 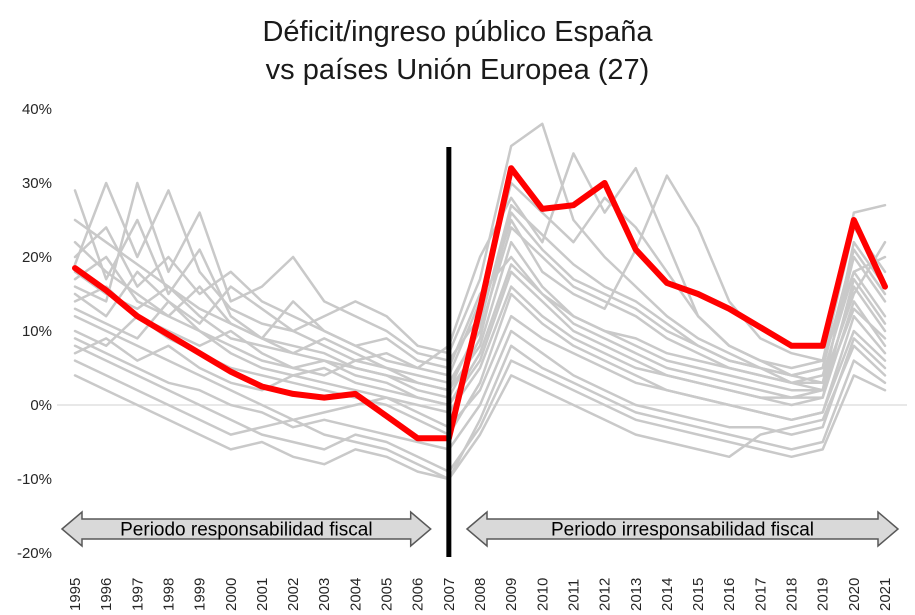 I want to click on x-axis-year-label: 2018, so click(x=792, y=594).